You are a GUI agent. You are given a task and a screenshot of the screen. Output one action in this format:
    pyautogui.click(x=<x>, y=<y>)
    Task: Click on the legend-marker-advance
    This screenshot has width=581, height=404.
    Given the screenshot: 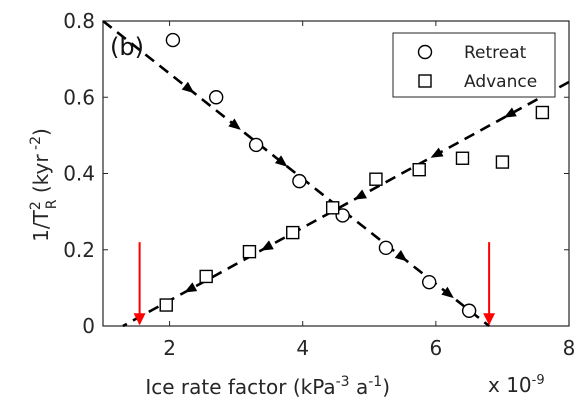 What is the action you would take?
    pyautogui.click(x=425, y=81)
    